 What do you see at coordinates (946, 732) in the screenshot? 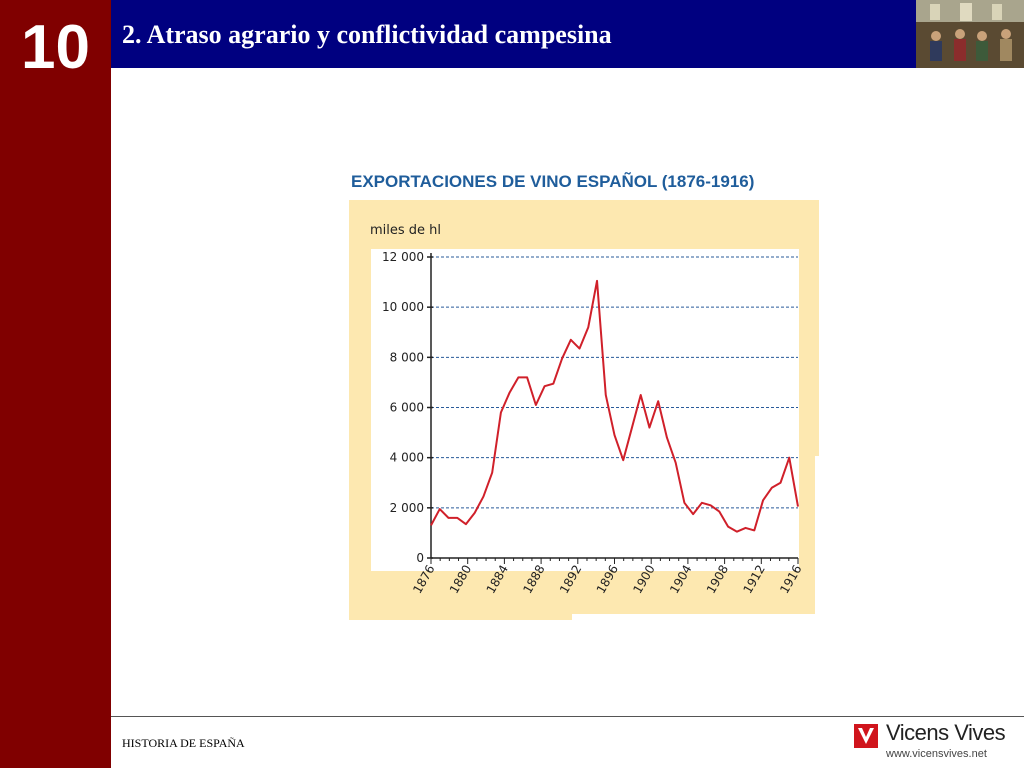
I see `brand-name: Vicens Vives` at bounding box center [946, 732].